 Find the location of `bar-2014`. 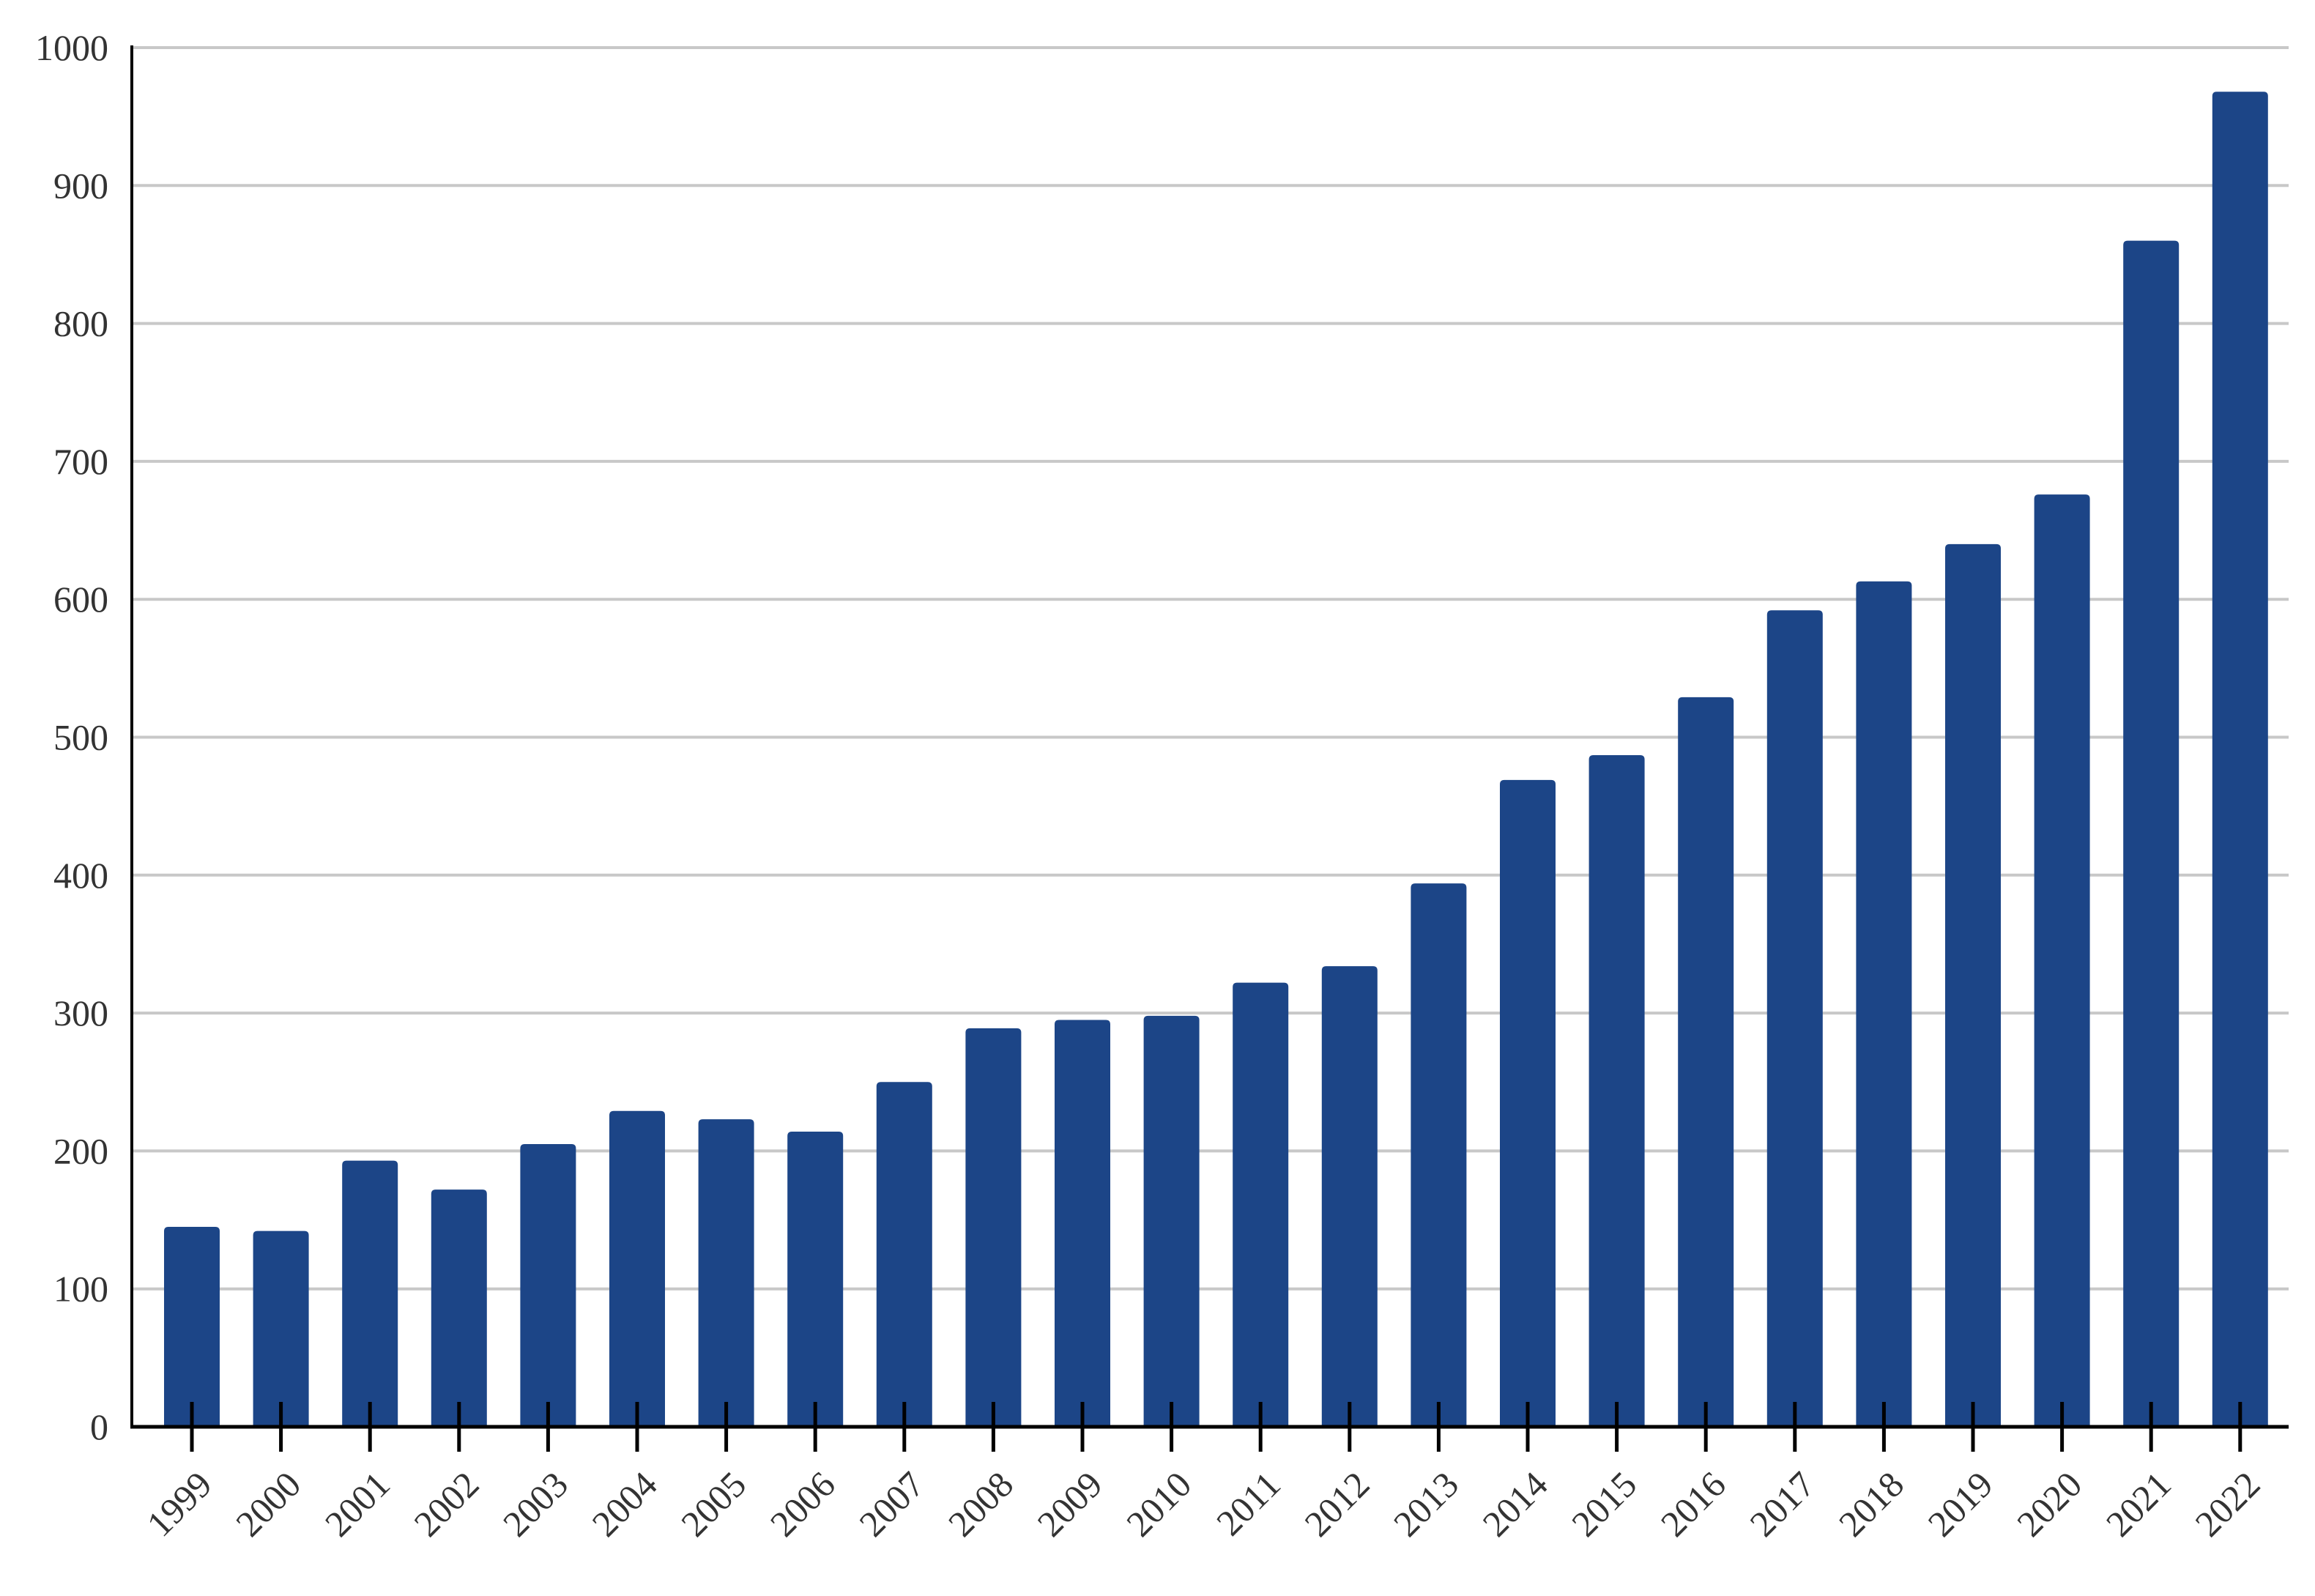

bar-2014 is located at coordinates (1528, 1103).